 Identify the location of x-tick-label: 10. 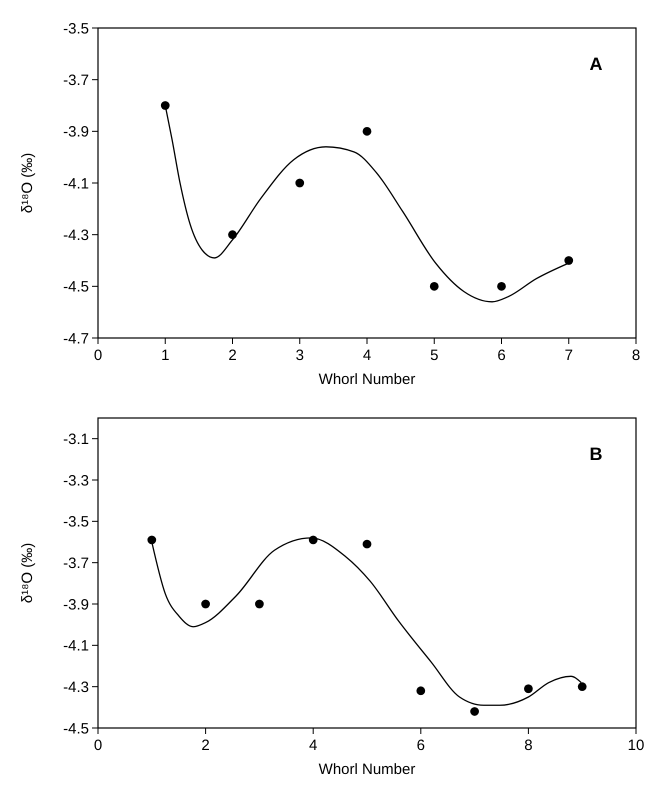
(636, 745).